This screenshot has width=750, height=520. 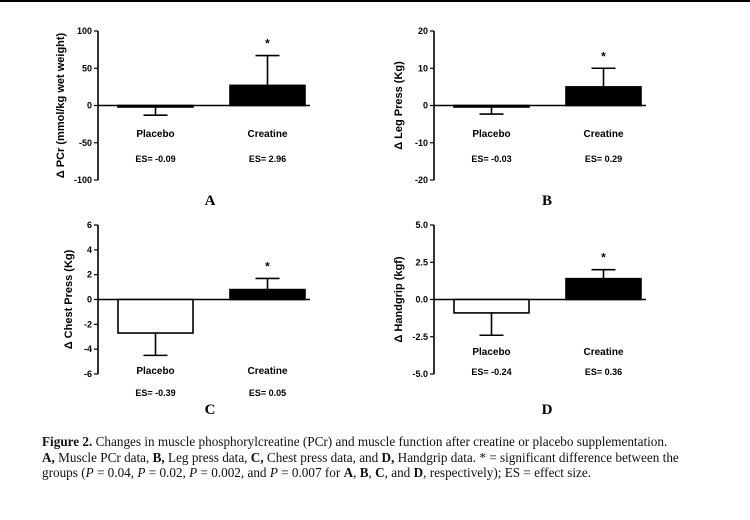 I want to click on y-tick-label: -2.5, so click(x=420, y=337).